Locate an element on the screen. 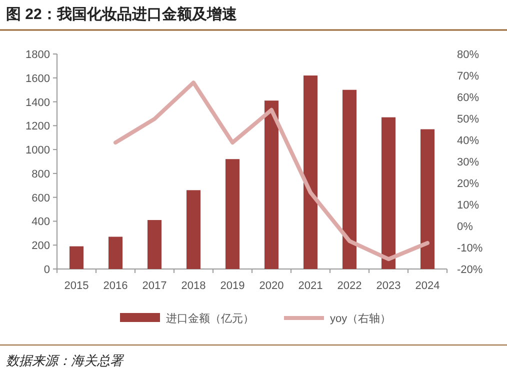 The image size is (507, 376). legend-label: yoy（右轴） is located at coordinates (361, 318).